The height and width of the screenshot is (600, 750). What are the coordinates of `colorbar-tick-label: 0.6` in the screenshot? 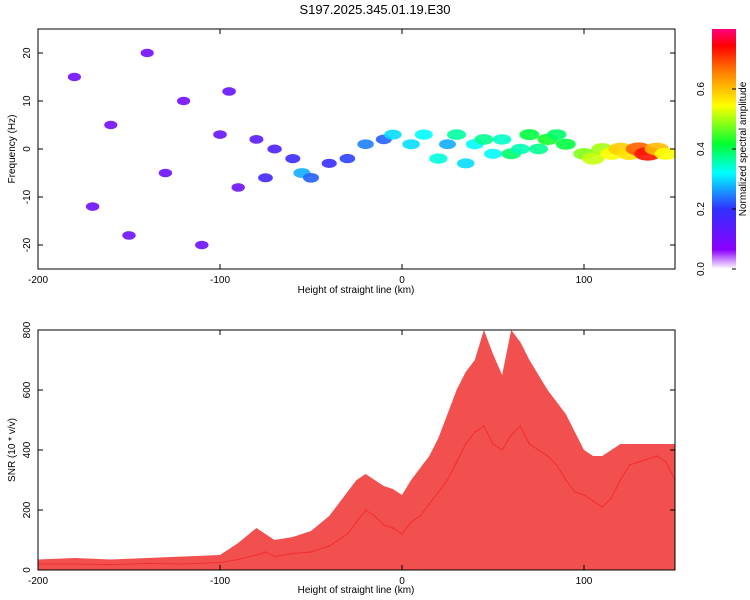 It's located at (701, 89).